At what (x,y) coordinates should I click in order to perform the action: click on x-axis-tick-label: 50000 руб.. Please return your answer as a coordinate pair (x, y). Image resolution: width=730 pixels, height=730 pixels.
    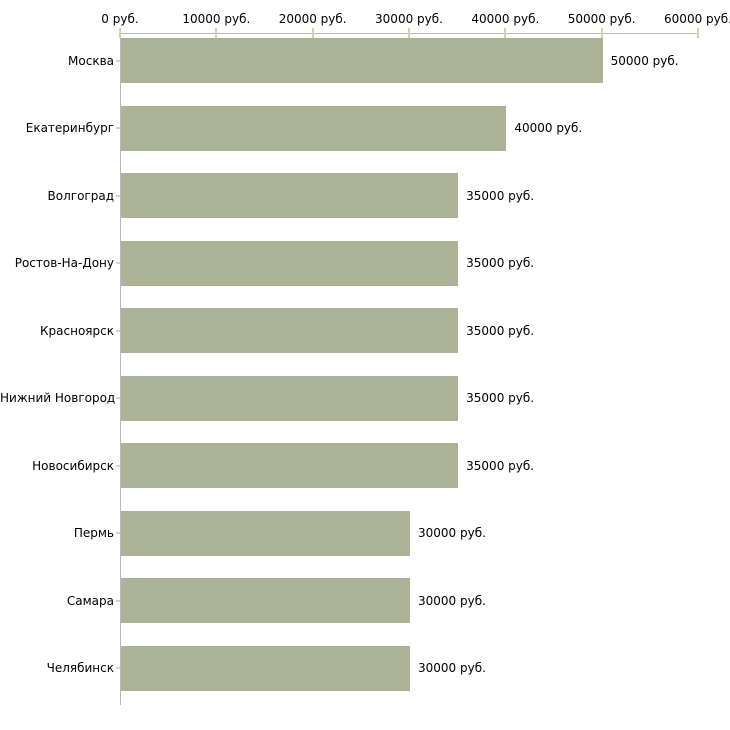
    Looking at the image, I should click on (601, 19).